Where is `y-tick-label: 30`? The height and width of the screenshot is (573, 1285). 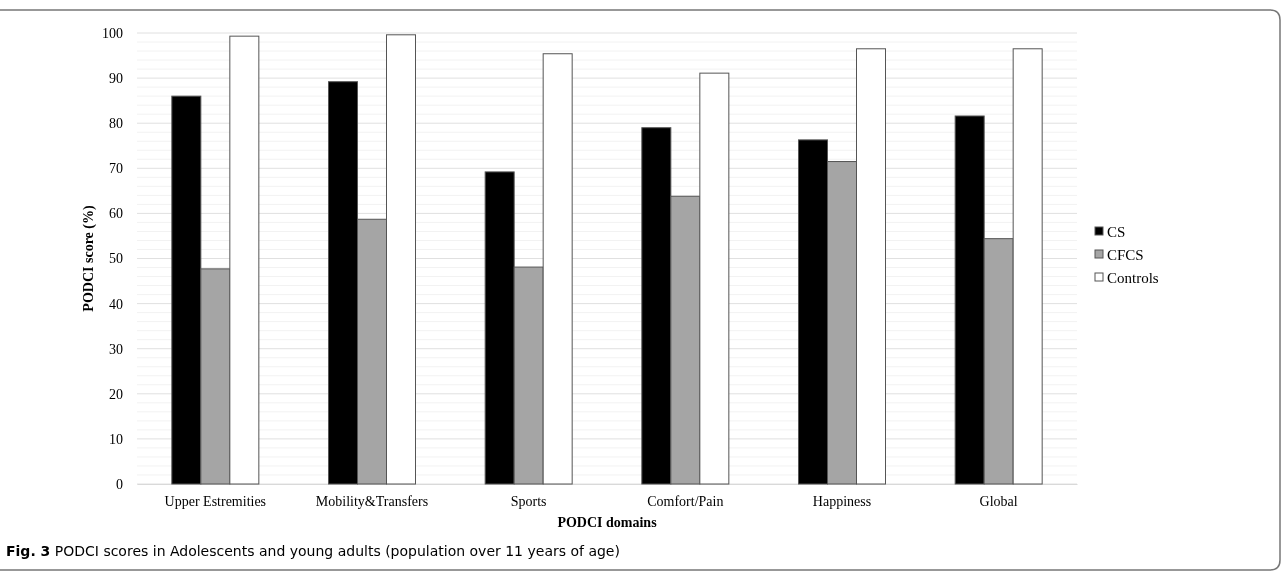
y-tick-label: 30 is located at coordinates (116, 349).